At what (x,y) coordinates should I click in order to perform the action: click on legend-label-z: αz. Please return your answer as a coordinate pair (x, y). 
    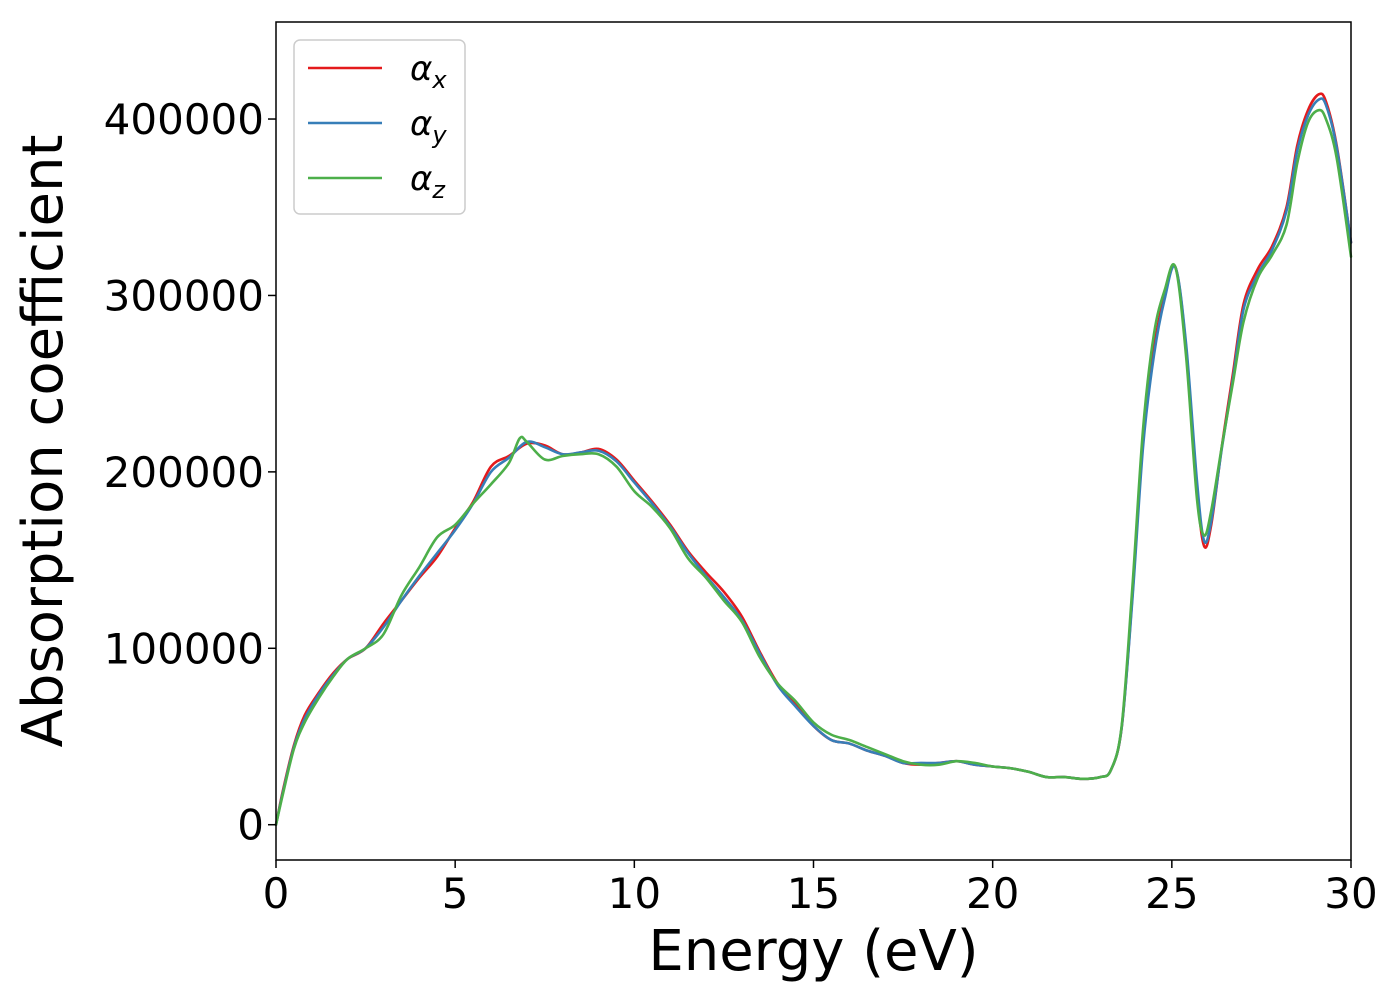
    Looking at the image, I should click on (428, 181).